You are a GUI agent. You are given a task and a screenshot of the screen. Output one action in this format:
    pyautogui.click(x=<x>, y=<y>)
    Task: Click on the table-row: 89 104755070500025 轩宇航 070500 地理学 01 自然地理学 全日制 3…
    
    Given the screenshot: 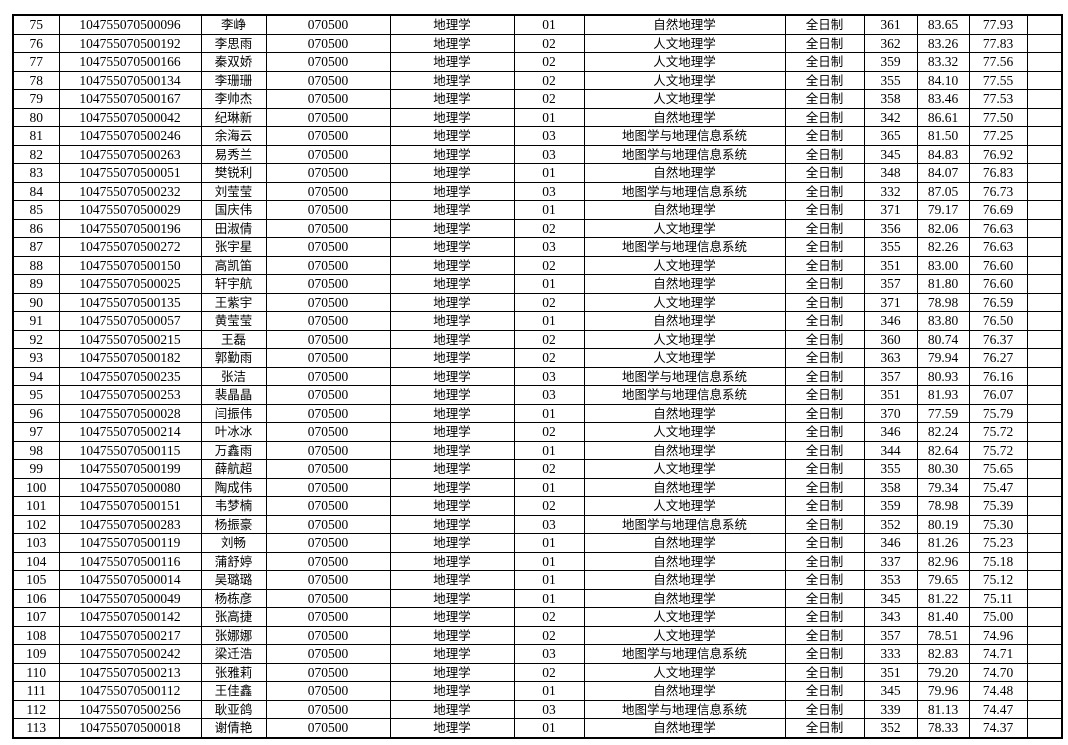 What is the action you would take?
    pyautogui.click(x=537, y=284)
    